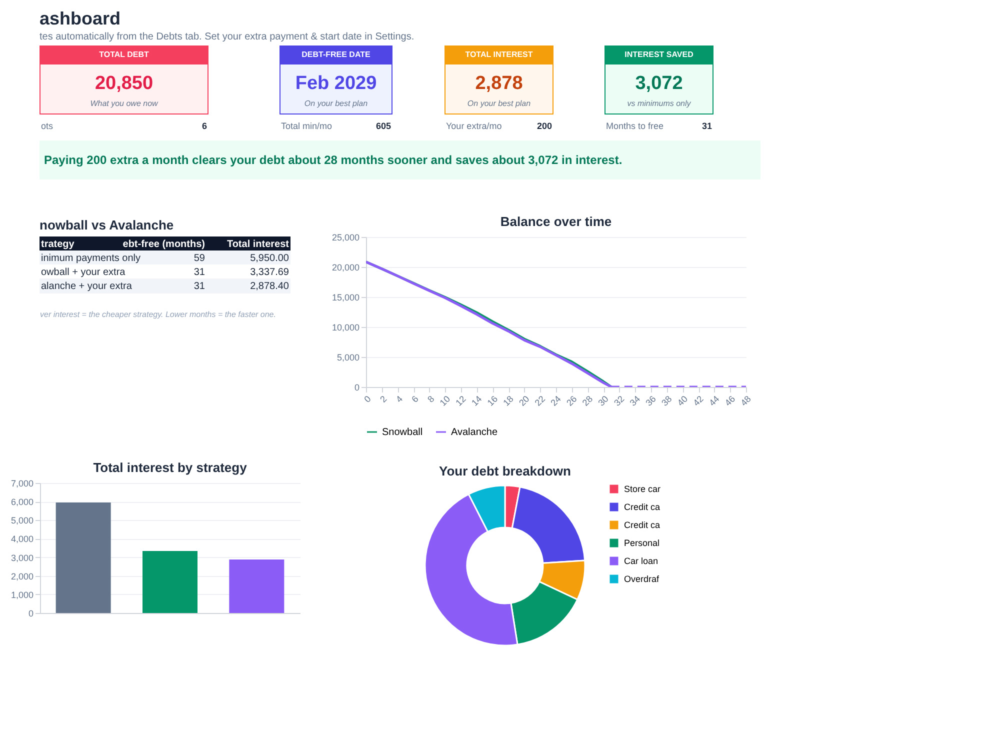  I want to click on x-tick-label: 26, so click(571, 401).